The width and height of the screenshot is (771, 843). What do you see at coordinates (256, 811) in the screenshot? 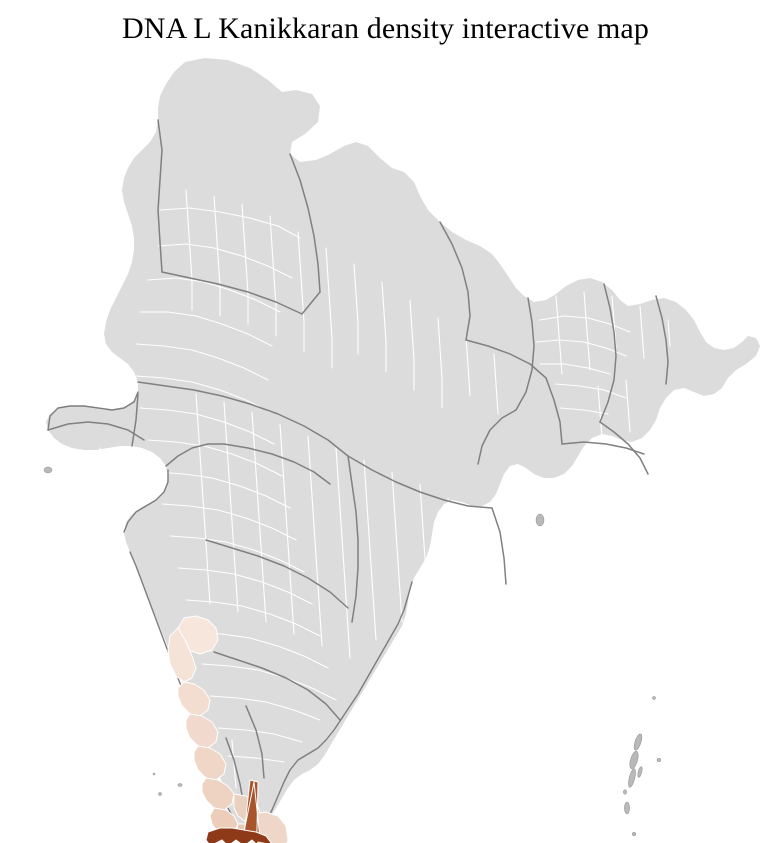
I see `district-kanyakumari` at bounding box center [256, 811].